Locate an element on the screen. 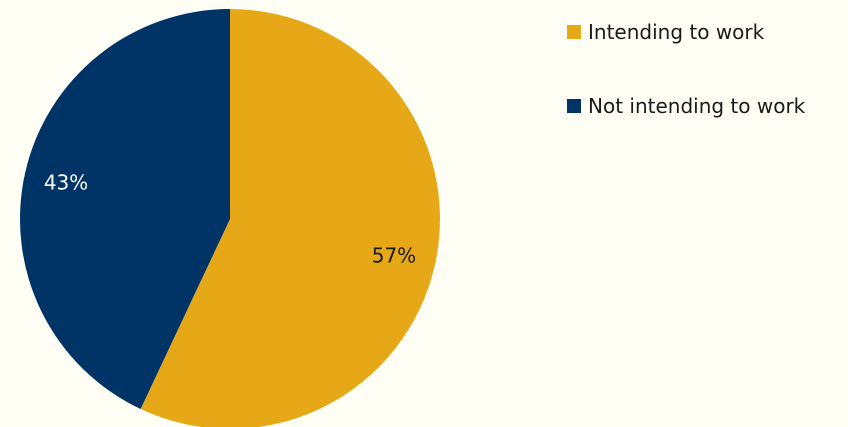 Image resolution: width=848 pixels, height=427 pixels. legend-item-intending-to-work: Intending to work is located at coordinates (686, 32).